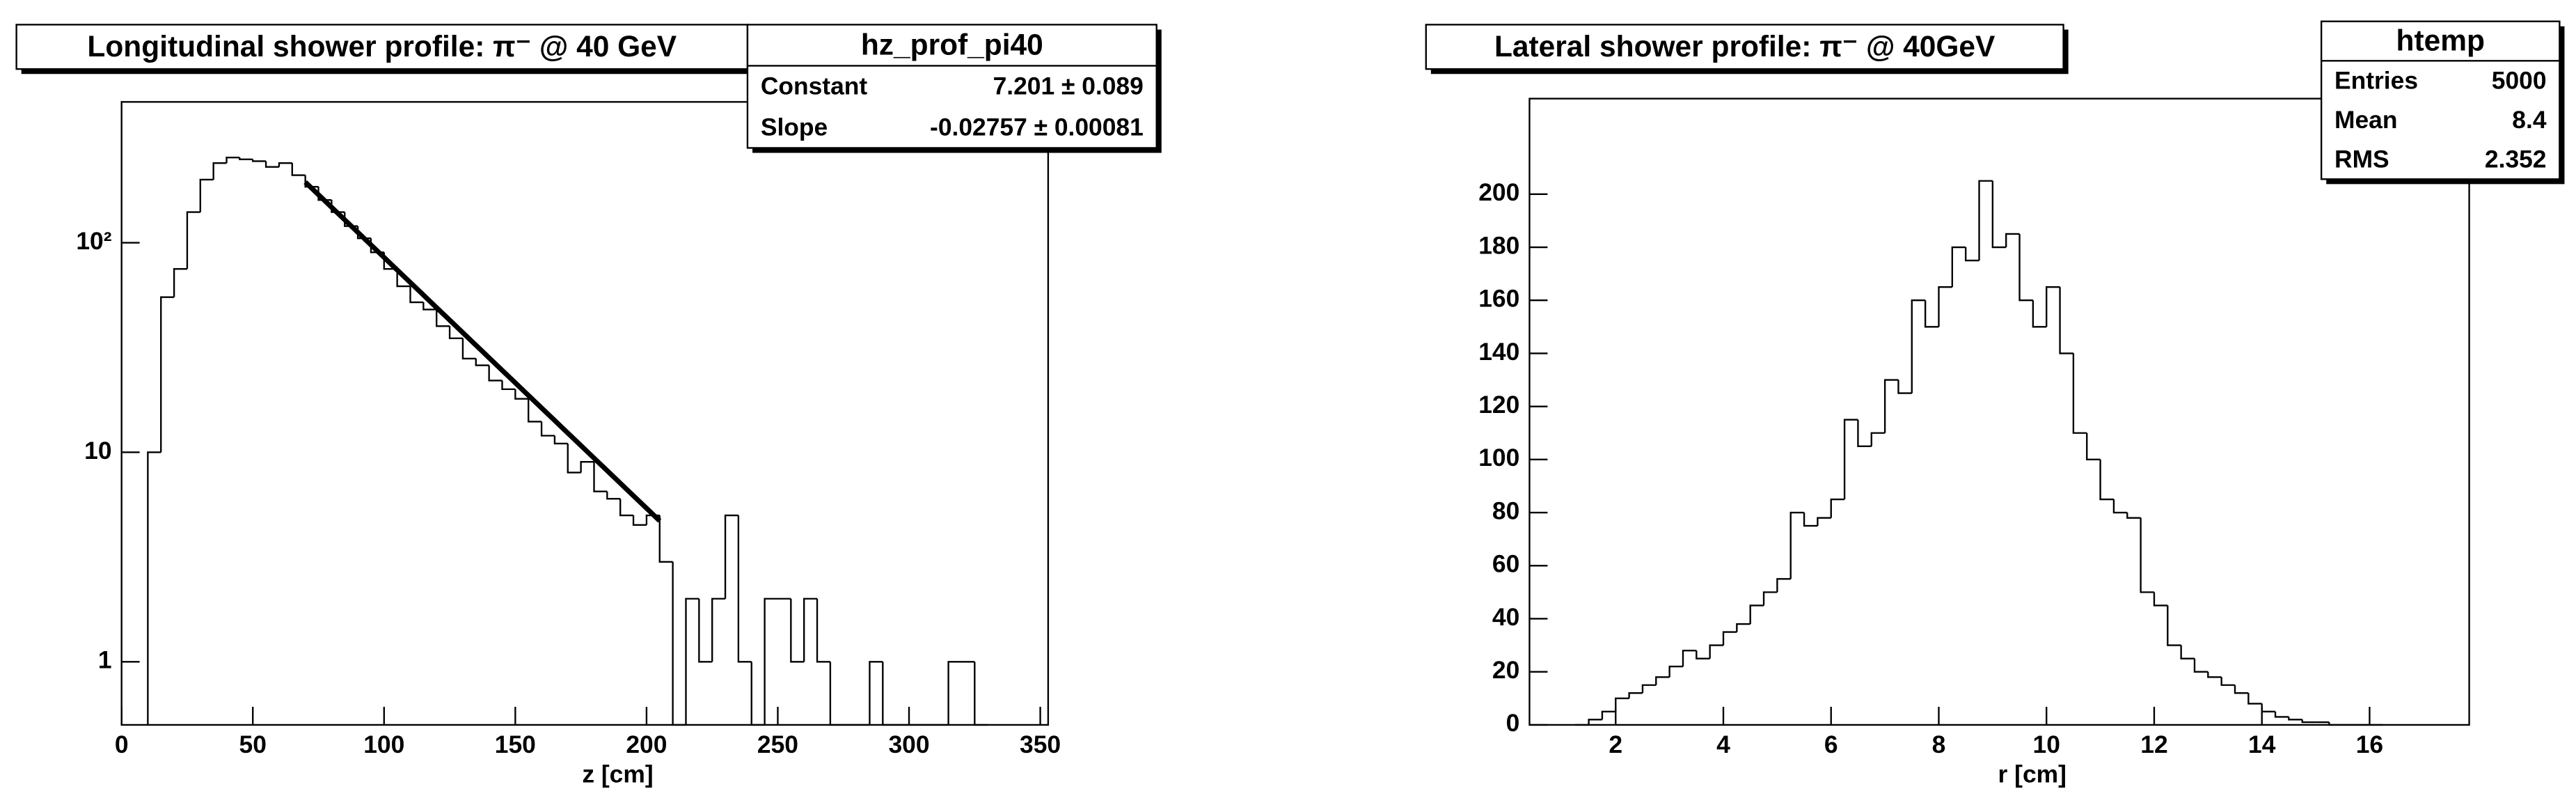 This screenshot has width=2576, height=812. What do you see at coordinates (105, 660) in the screenshot?
I see `y-tick-label: 1` at bounding box center [105, 660].